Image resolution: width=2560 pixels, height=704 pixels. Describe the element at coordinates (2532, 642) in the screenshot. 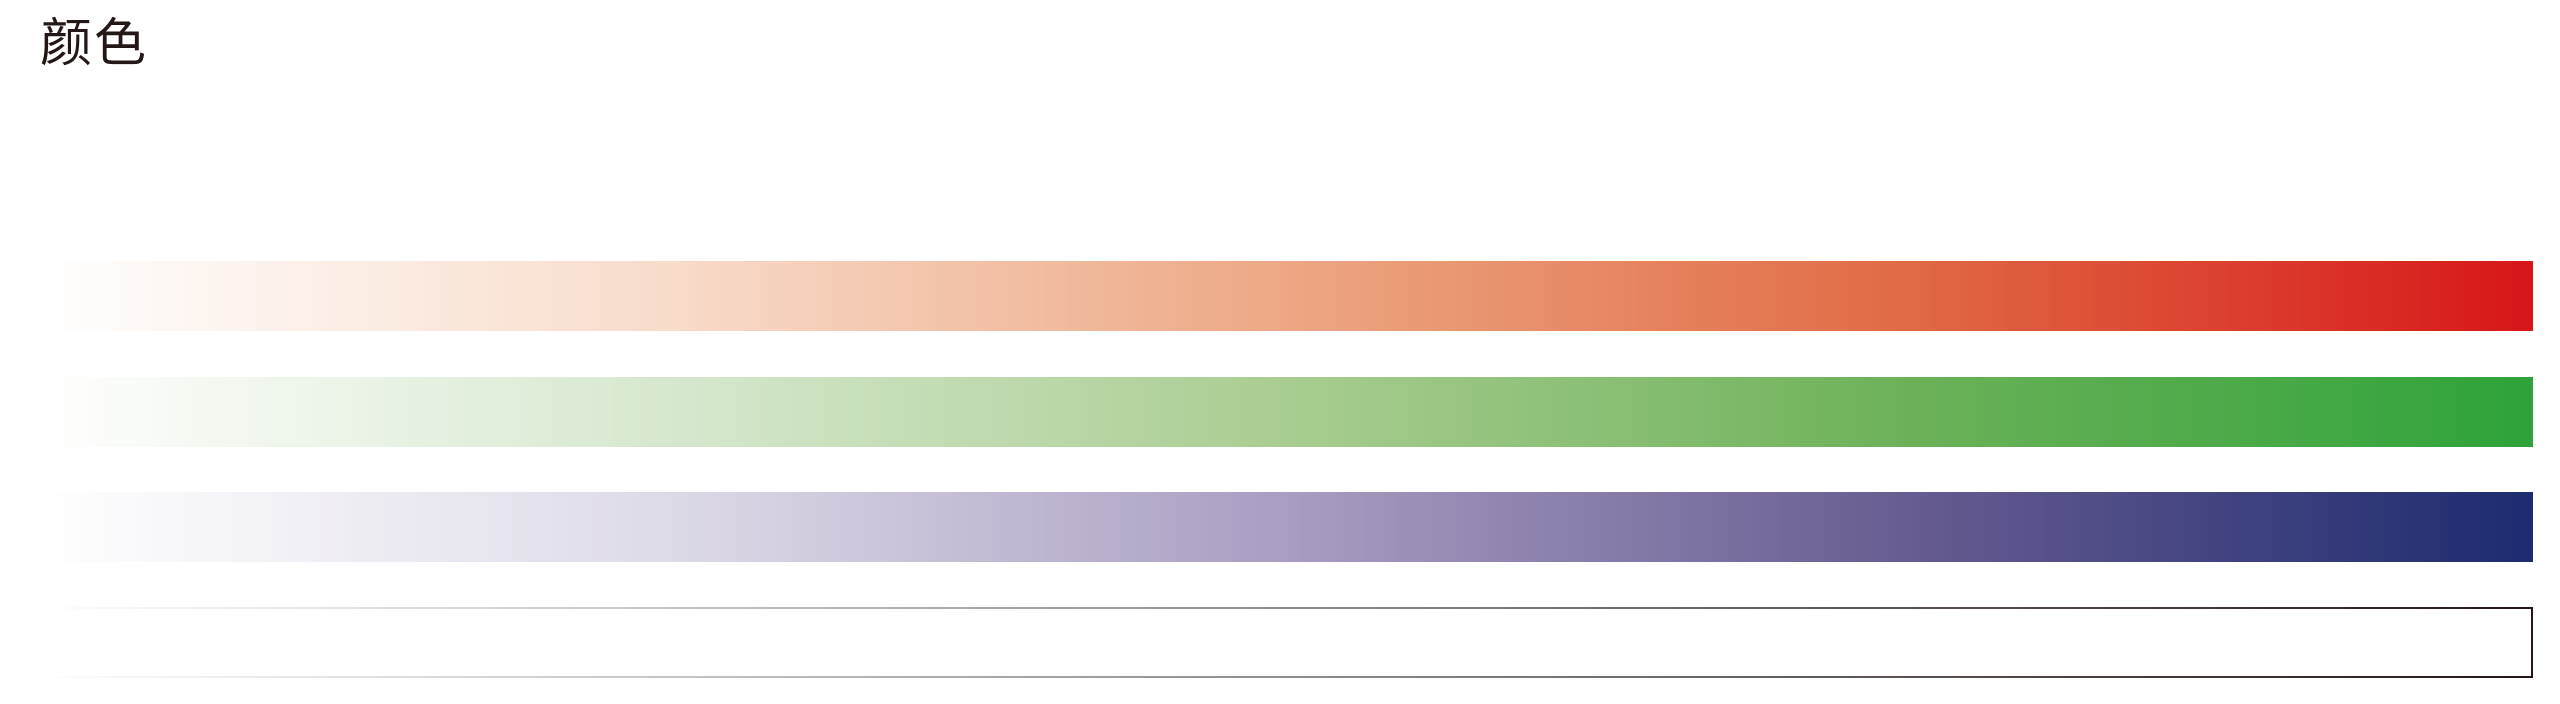

I see `outline-right-edge` at that location.